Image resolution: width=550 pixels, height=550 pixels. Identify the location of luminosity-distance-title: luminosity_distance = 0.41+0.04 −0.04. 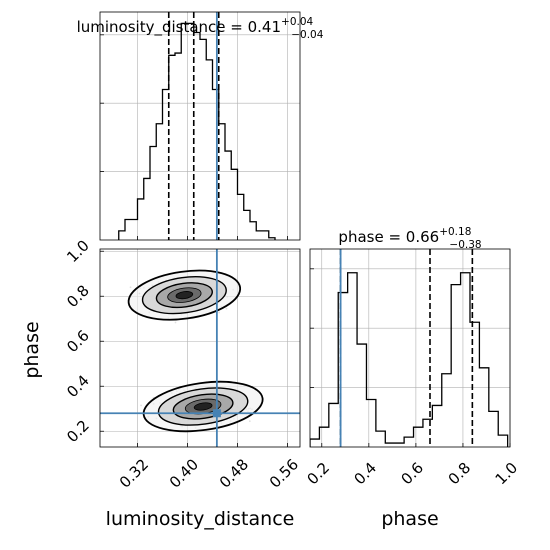
(200, 28).